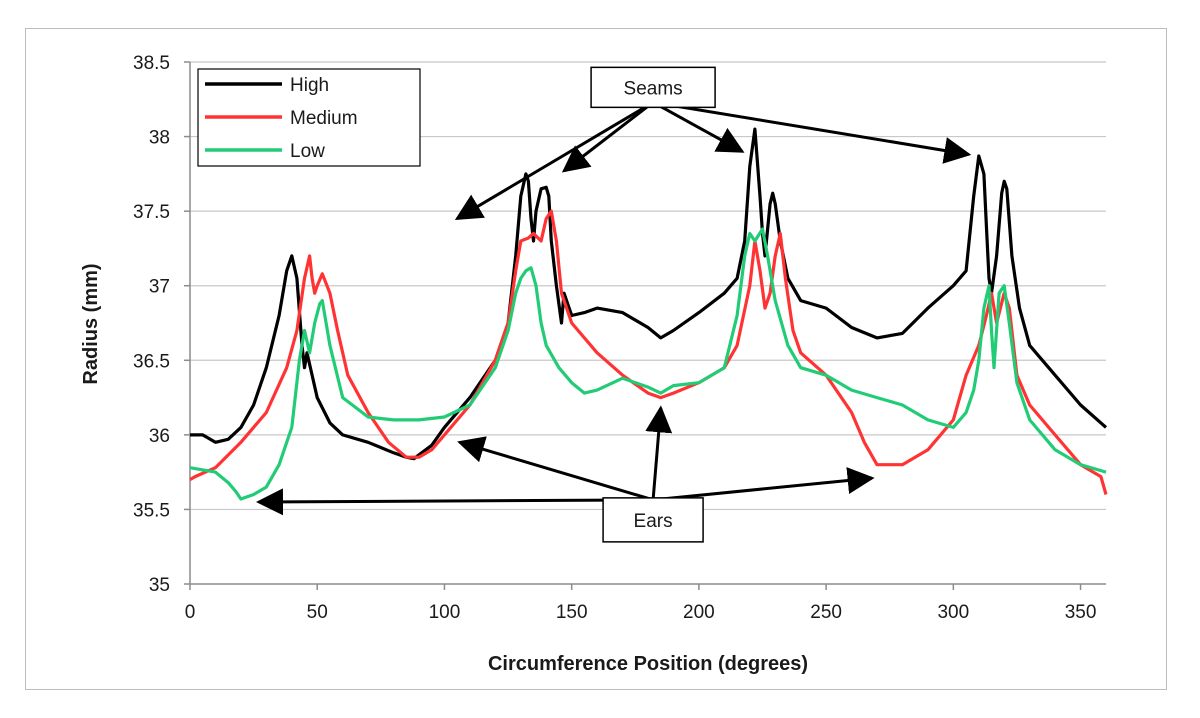 This screenshot has height=718, width=1200. Describe the element at coordinates (159, 585) in the screenshot. I see `y-tick-label: 35` at that location.